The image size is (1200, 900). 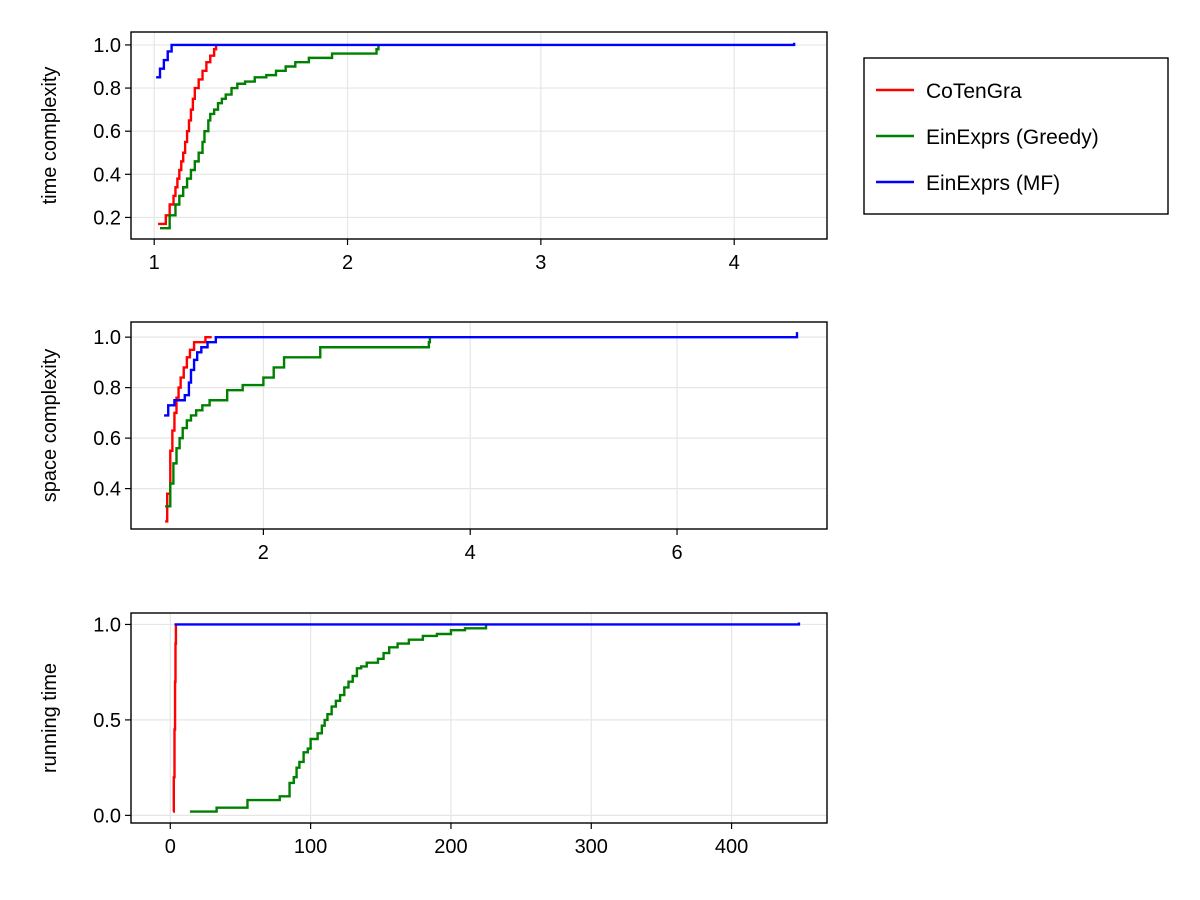 I want to click on x-tick-label: 200, so click(x=450, y=847).